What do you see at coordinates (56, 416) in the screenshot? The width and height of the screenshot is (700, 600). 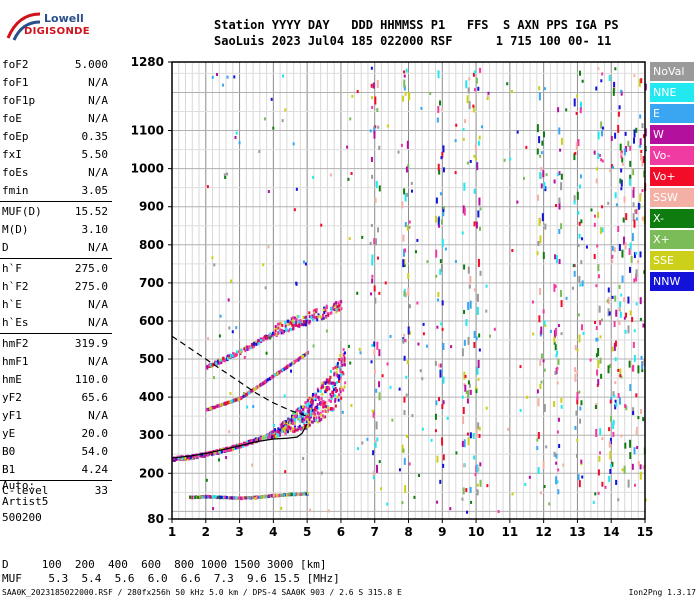 I see `parameter-row: yF1 N/A` at bounding box center [56, 416].